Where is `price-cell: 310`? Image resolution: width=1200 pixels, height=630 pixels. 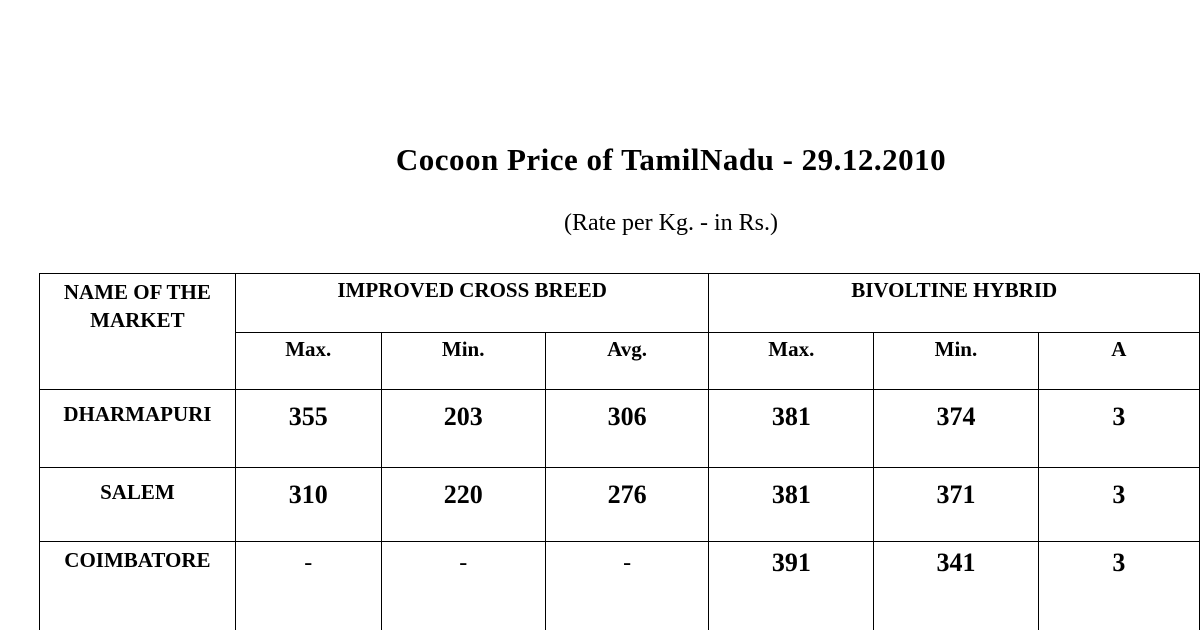 price-cell: 310 is located at coordinates (308, 504).